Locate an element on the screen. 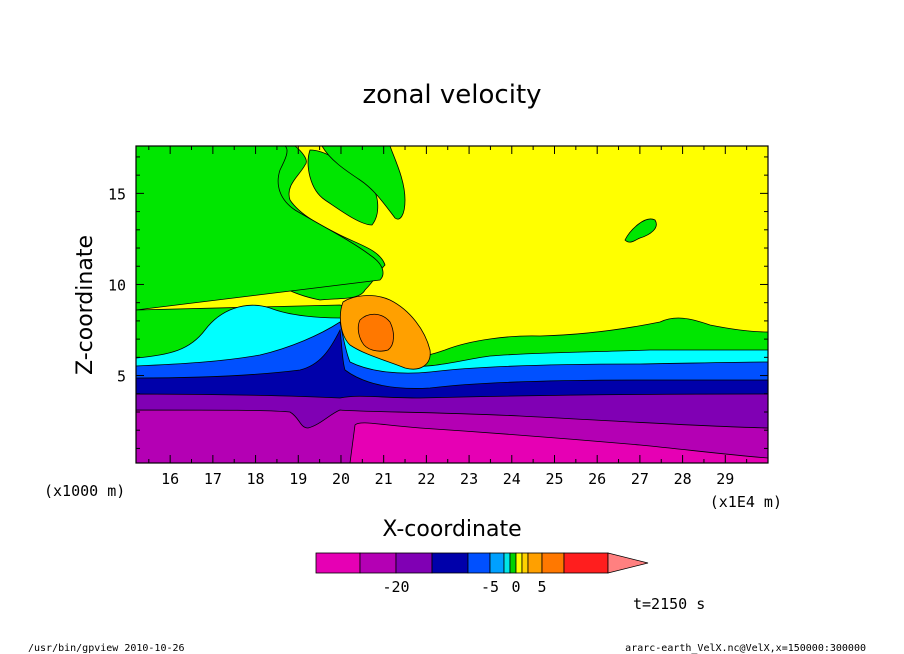 This screenshot has width=904, height=654. x-tick-label: 20 is located at coordinates (341, 479).